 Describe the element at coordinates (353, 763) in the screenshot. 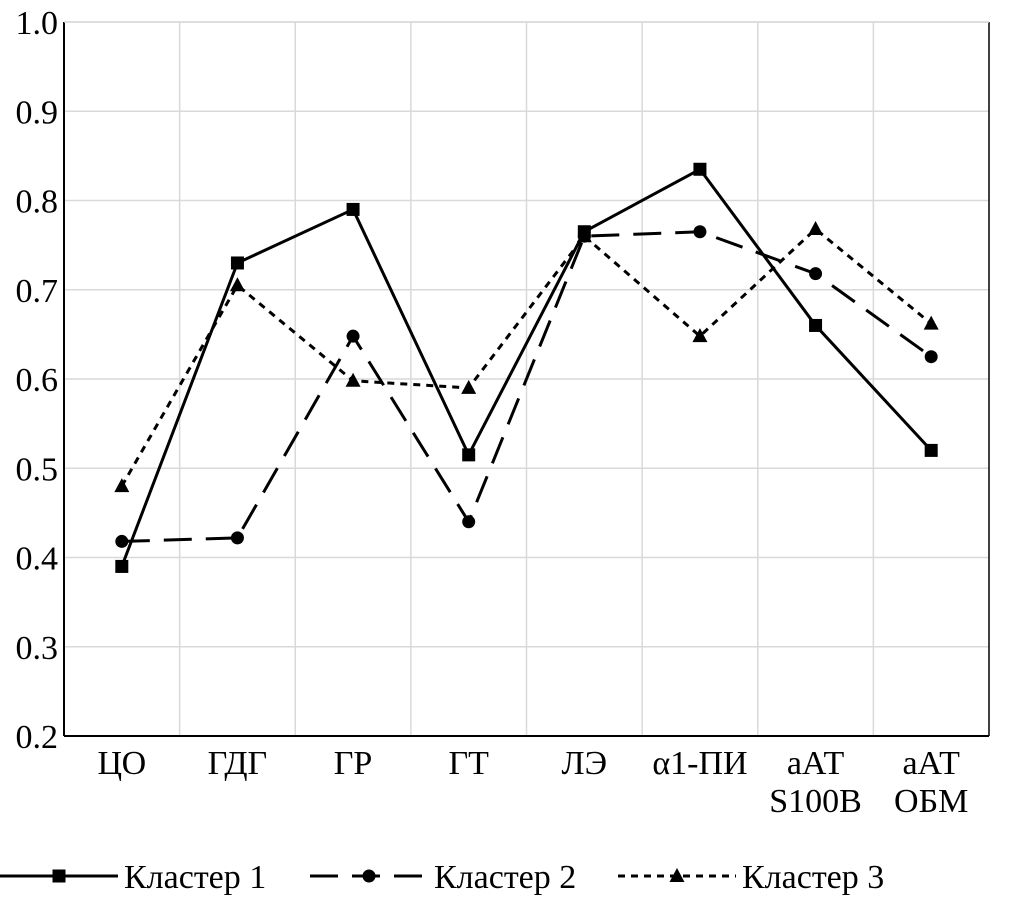

I see `x-tick-label: ГР` at that location.